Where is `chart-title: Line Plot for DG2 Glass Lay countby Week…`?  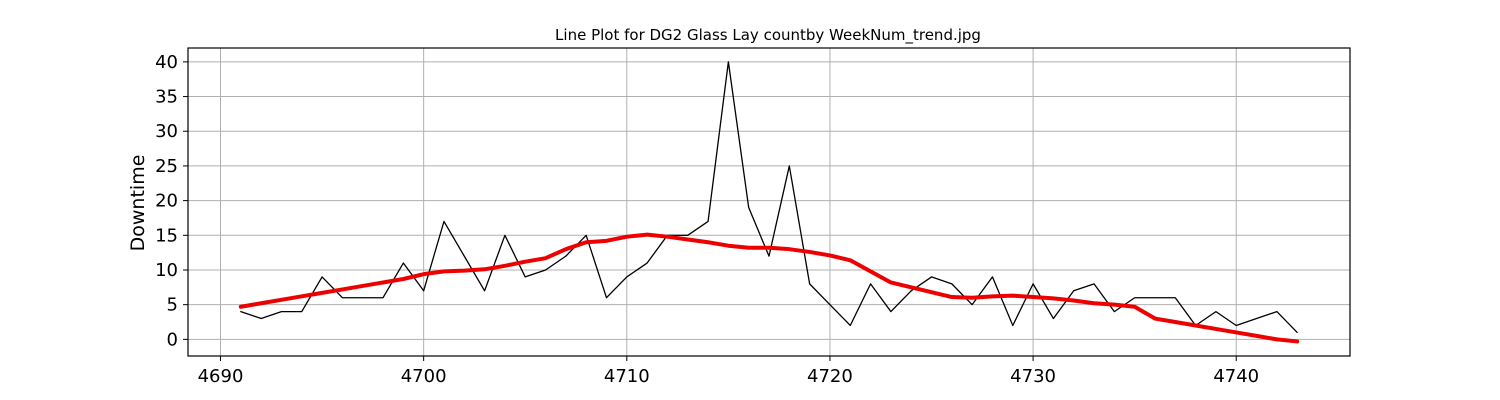 chart-title: Line Plot for DG2 Glass Lay countby Week… is located at coordinates (768, 35).